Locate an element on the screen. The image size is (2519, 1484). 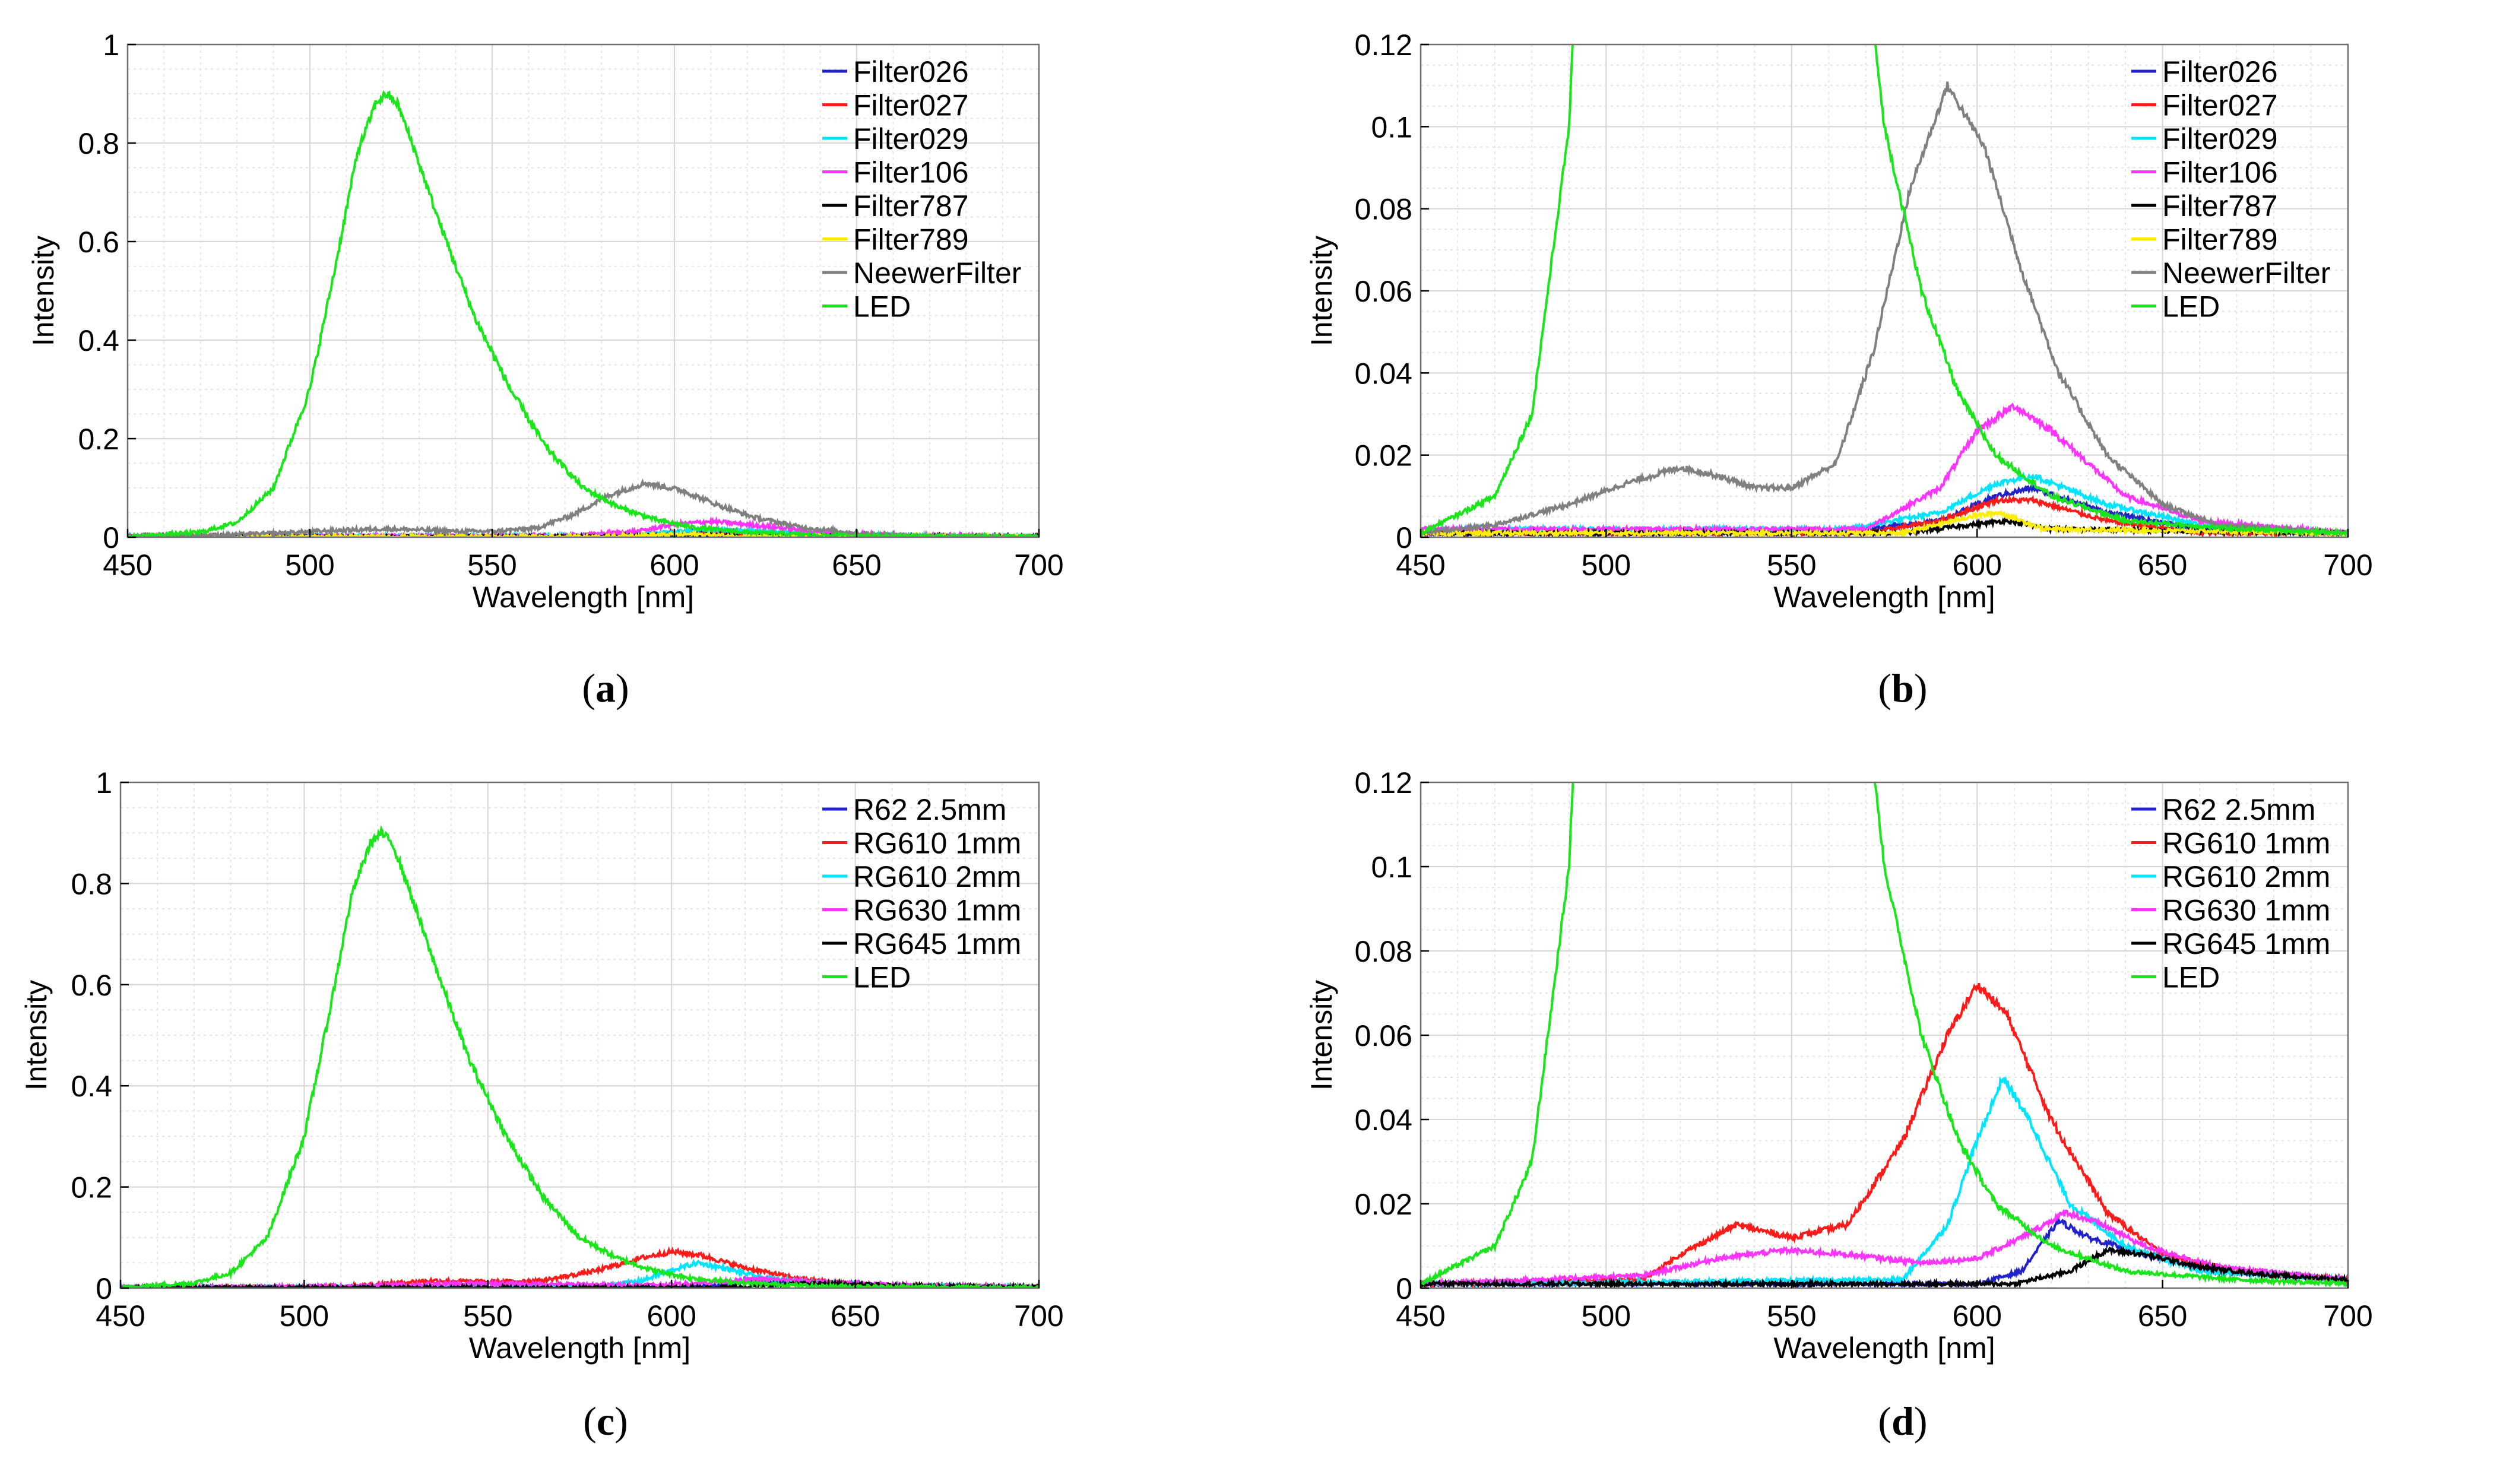
series-line-rg630-1mm is located at coordinates (1885, 1248).